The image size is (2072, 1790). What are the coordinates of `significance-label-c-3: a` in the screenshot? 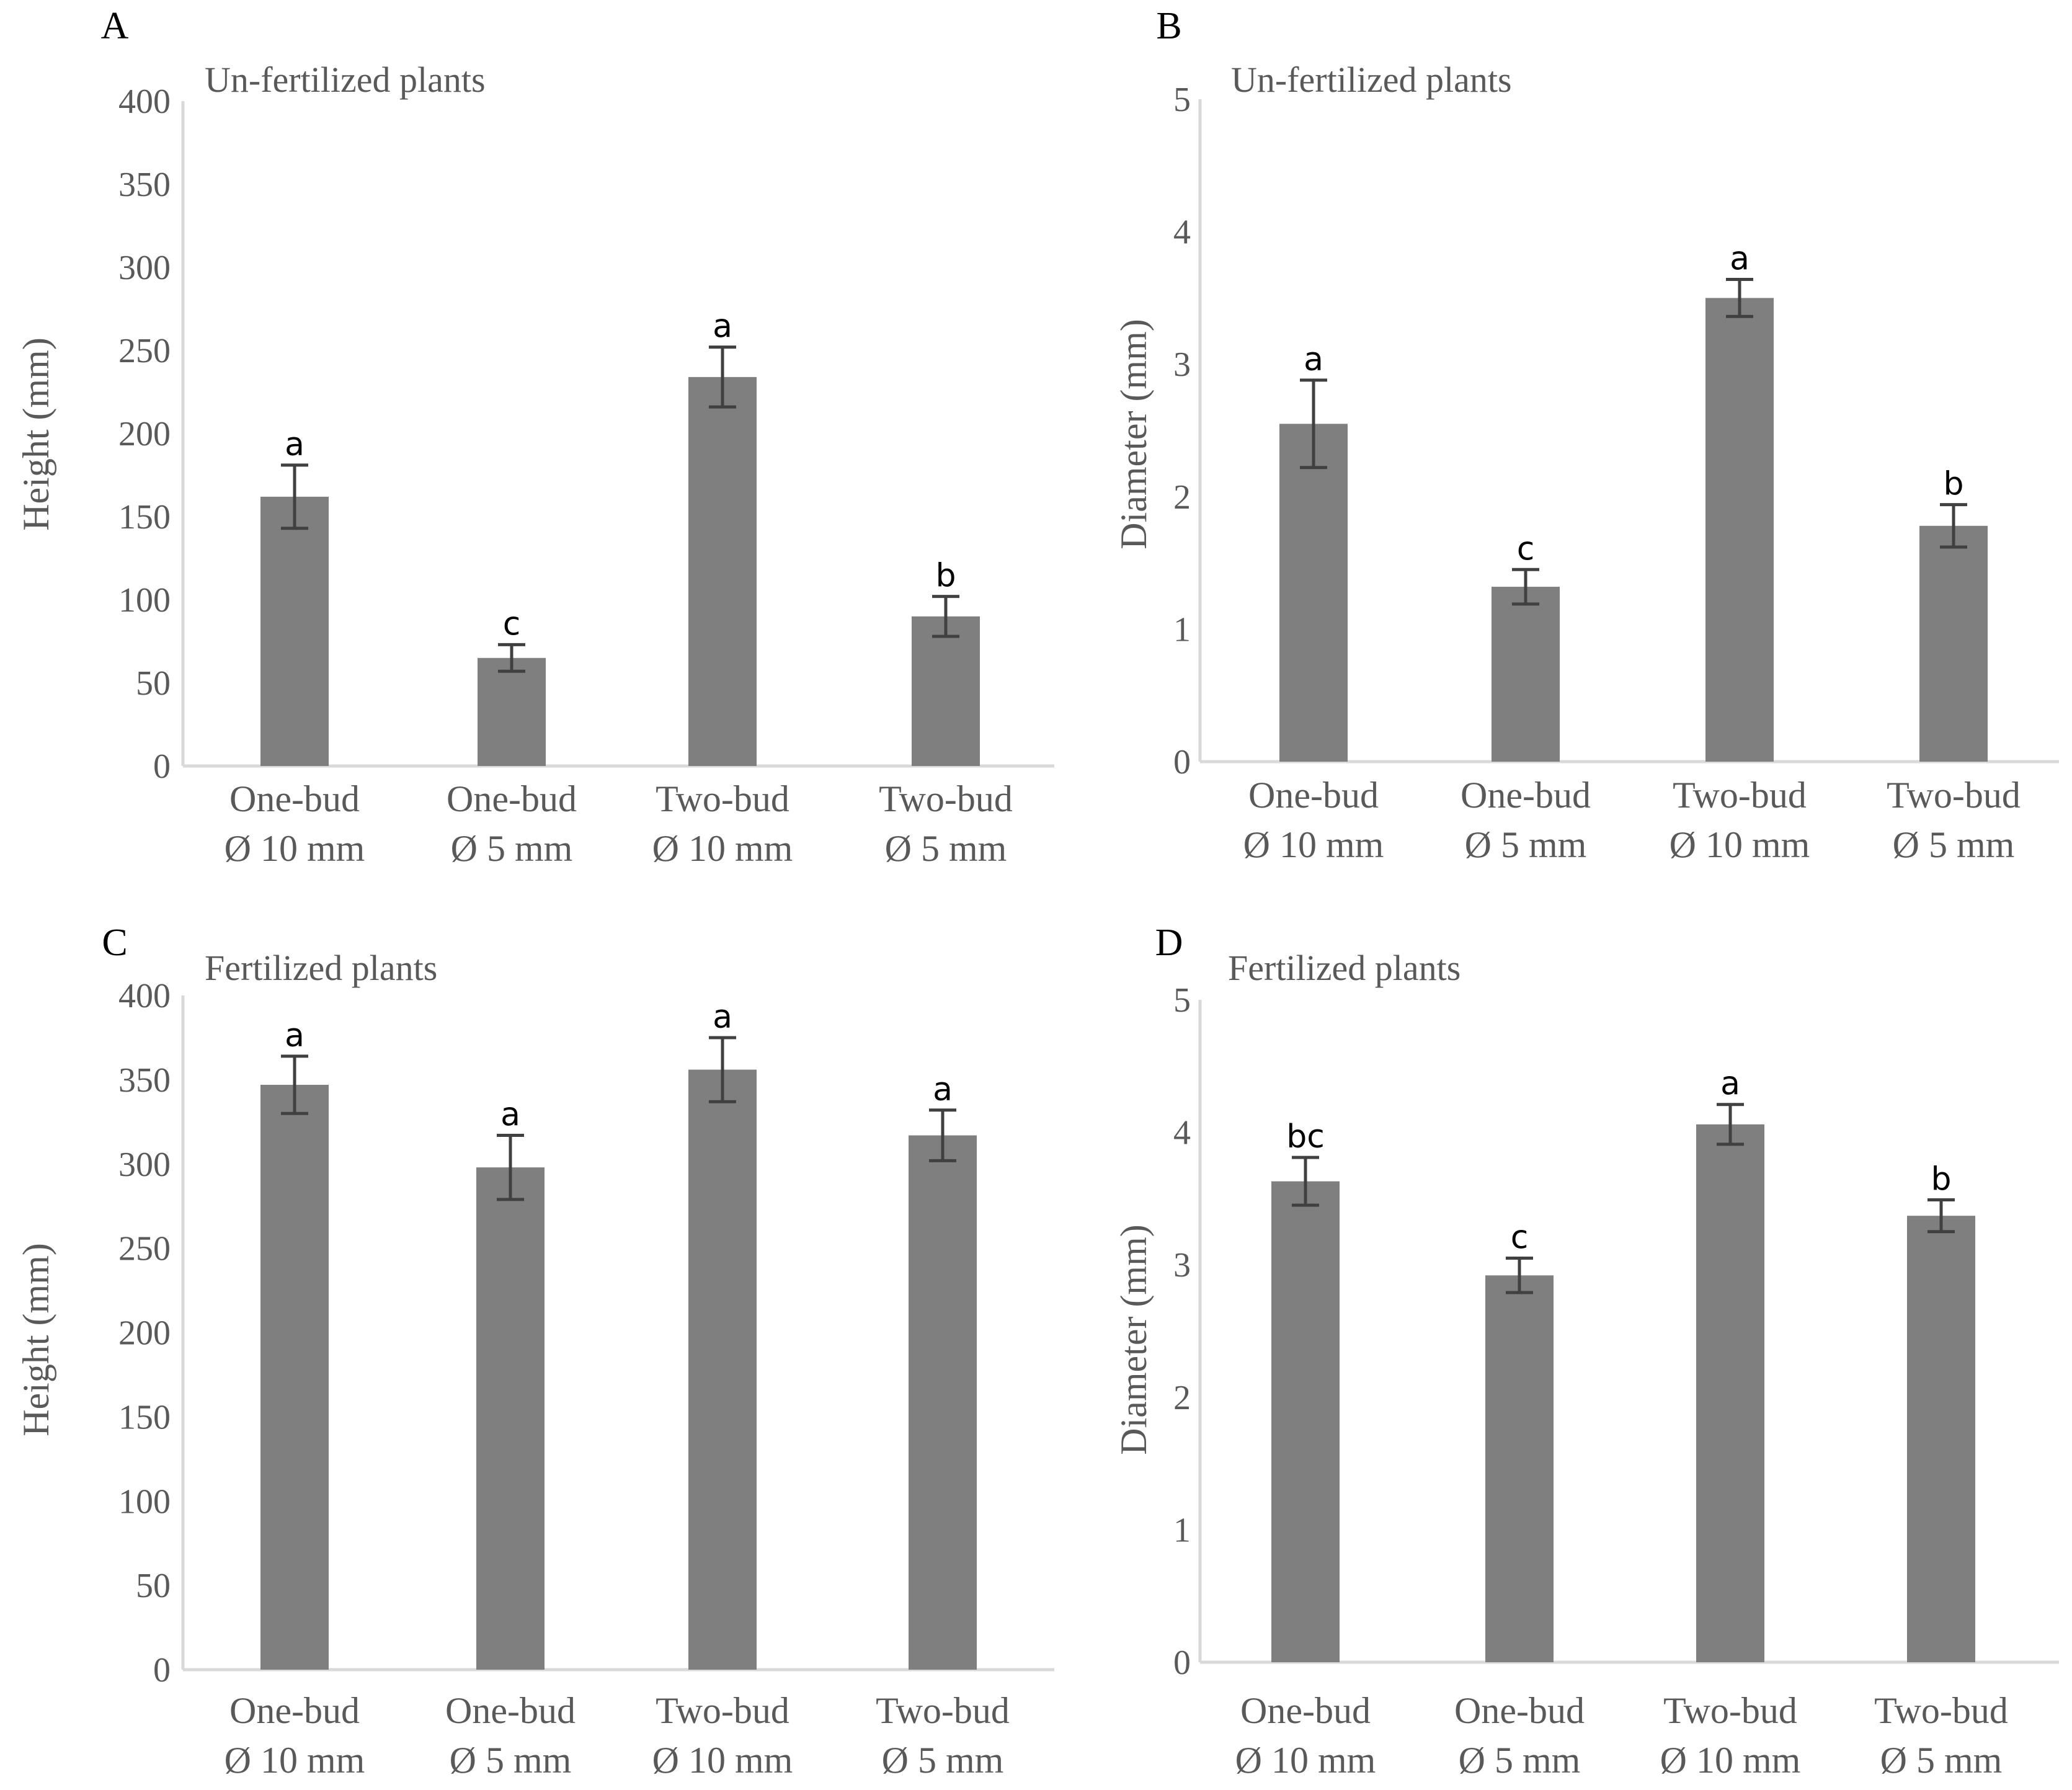 It's located at (722, 1018).